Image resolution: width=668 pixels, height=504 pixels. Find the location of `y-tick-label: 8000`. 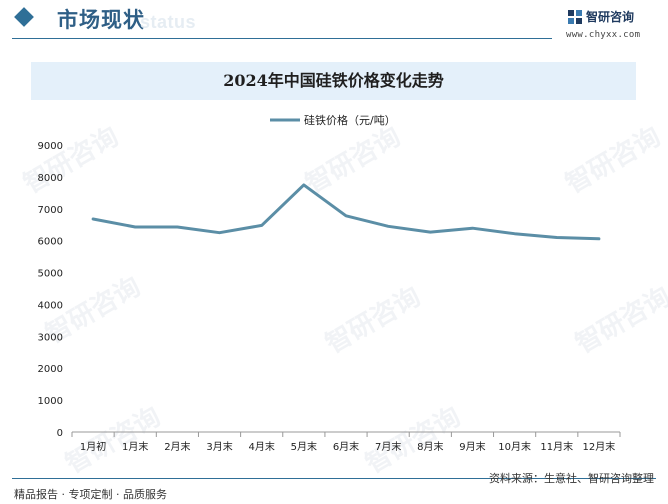

y-tick-label: 8000 is located at coordinates (50, 178).